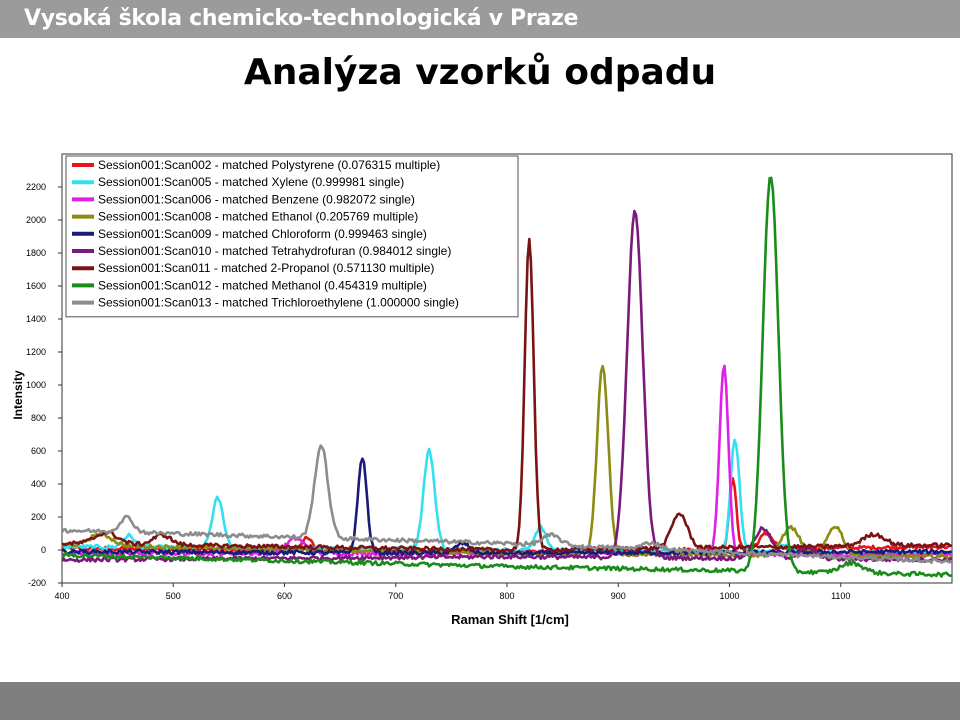  I want to click on x-tick-label: 400, so click(61, 596).